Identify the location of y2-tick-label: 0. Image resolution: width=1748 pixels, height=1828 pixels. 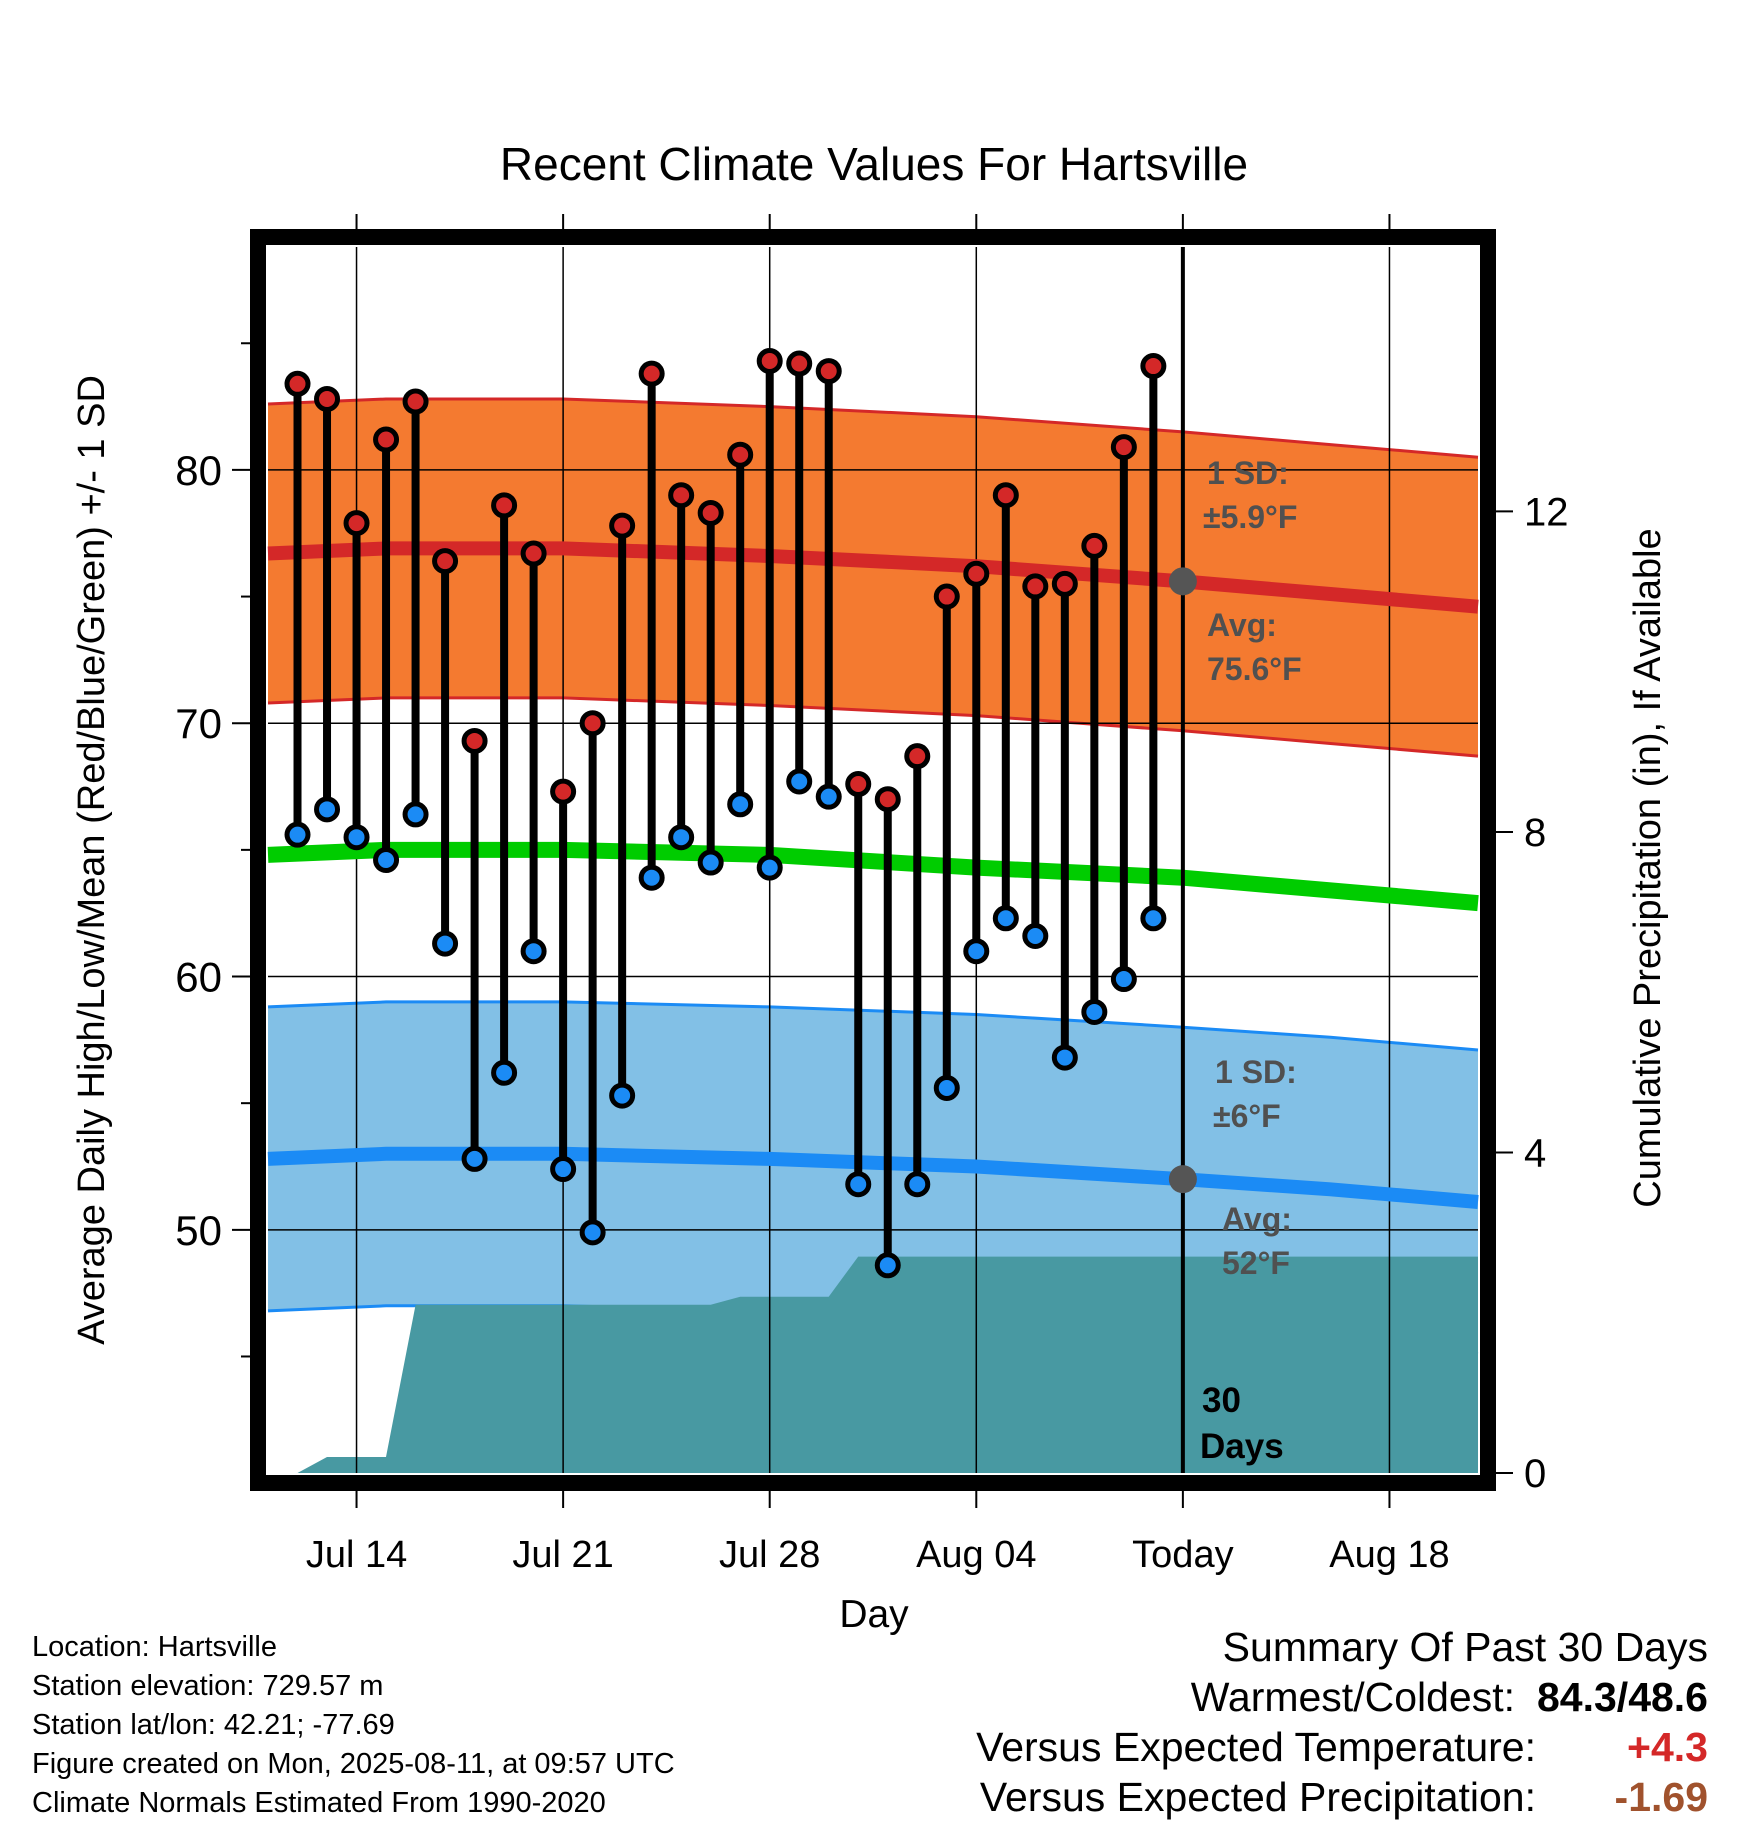
(1535, 1474).